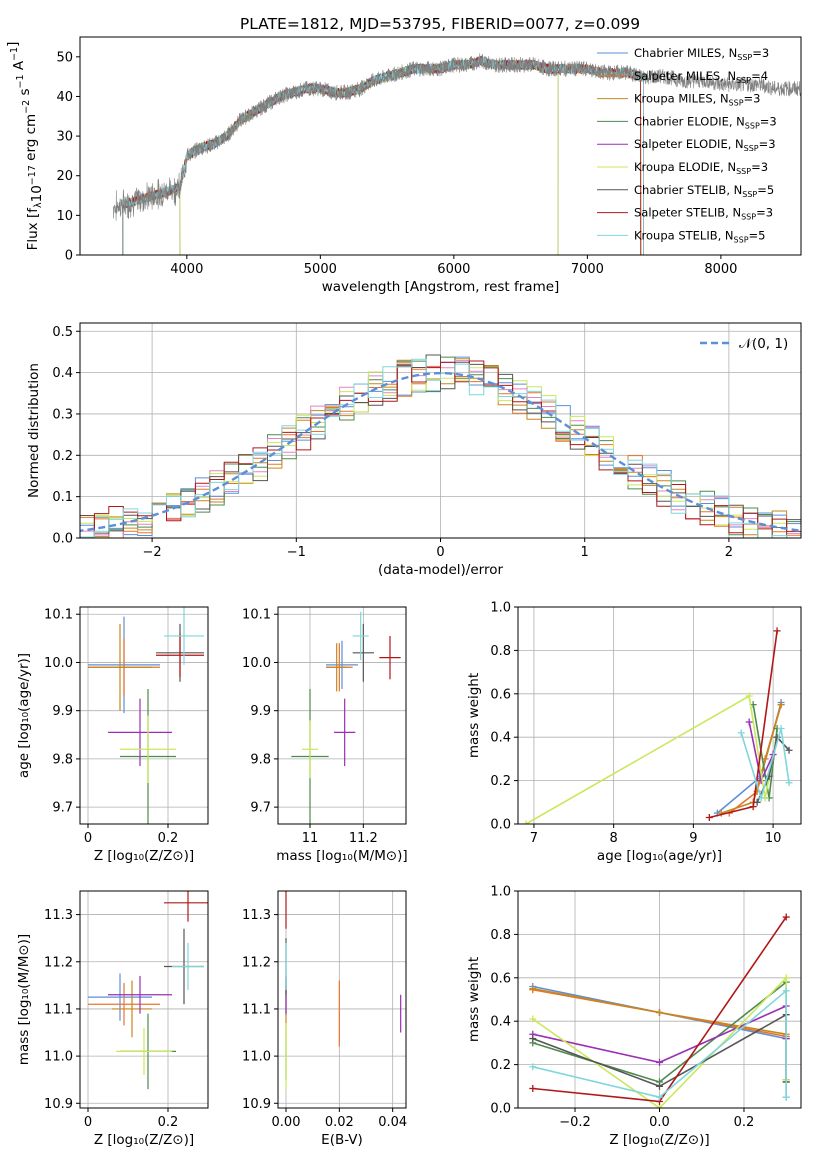  Describe the element at coordinates (19, 67) in the screenshot. I see `y-label-part: A` at that location.